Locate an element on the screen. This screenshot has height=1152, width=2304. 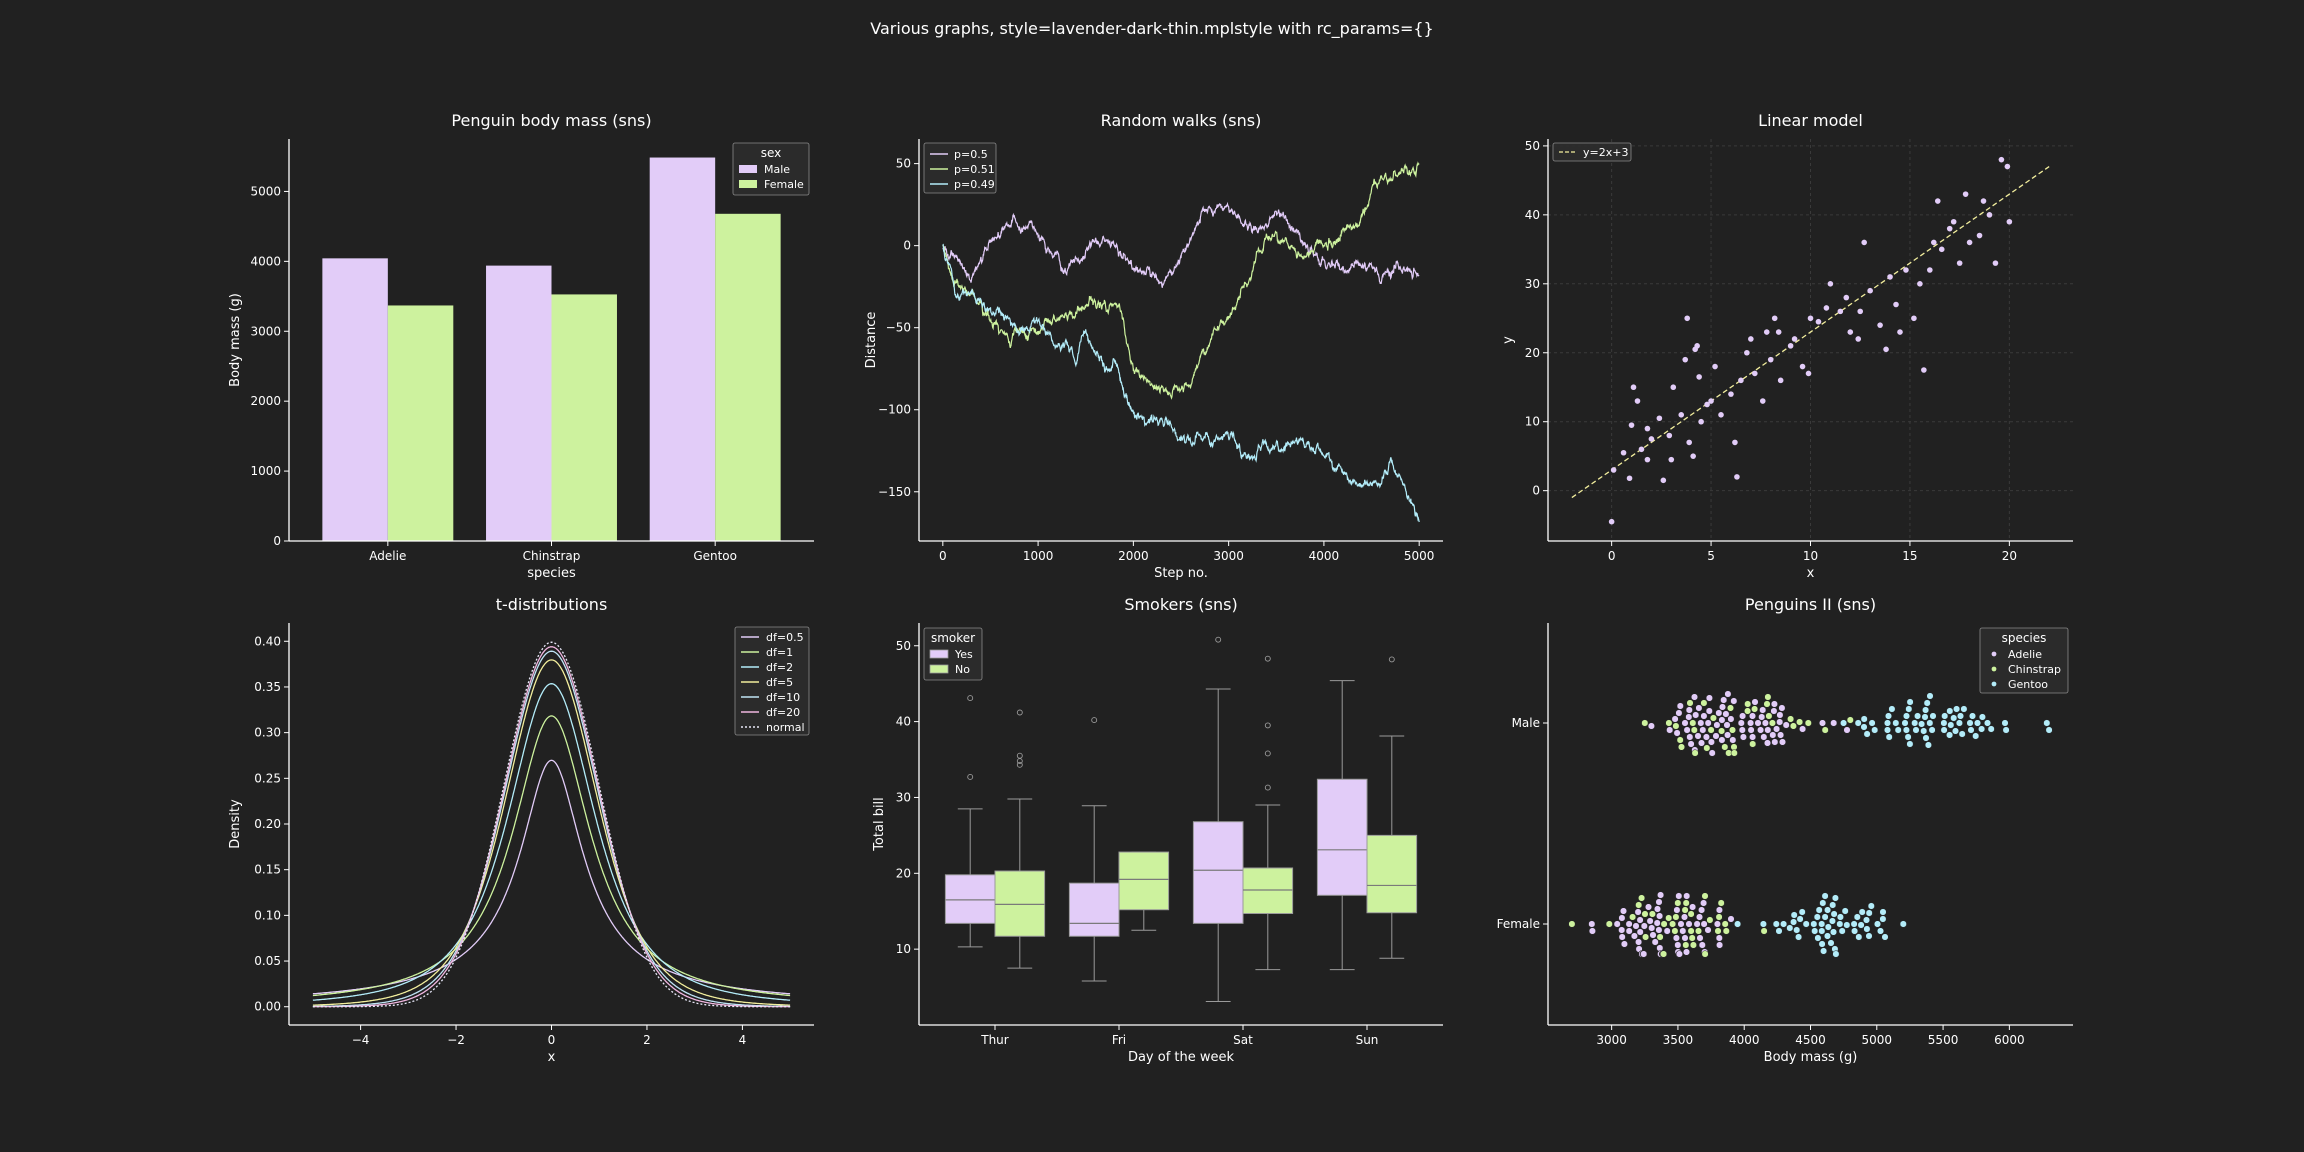
smokers-xtick-label: Sat is located at coordinates (1243, 1040).